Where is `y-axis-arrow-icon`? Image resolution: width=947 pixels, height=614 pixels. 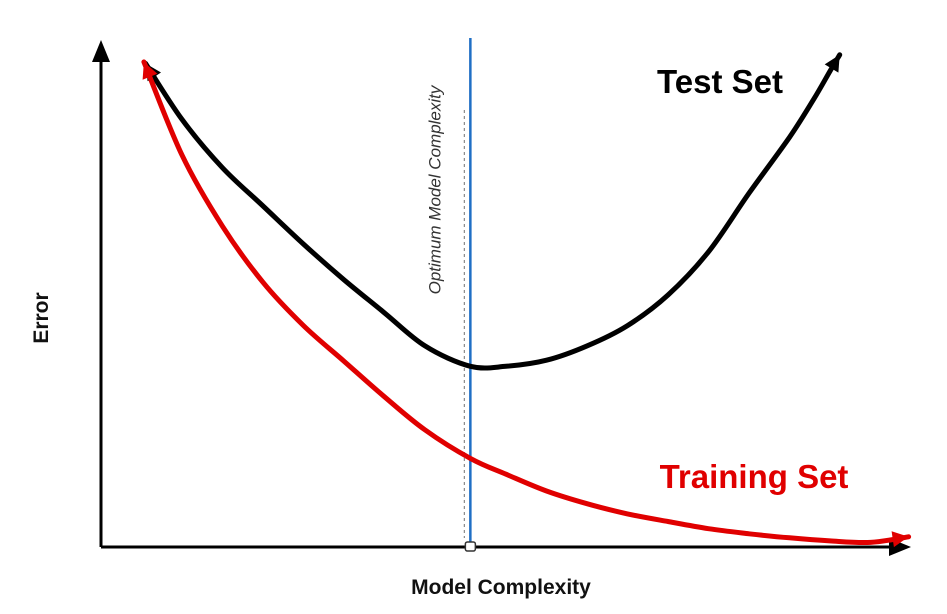
y-axis-arrow-icon is located at coordinates (101, 51).